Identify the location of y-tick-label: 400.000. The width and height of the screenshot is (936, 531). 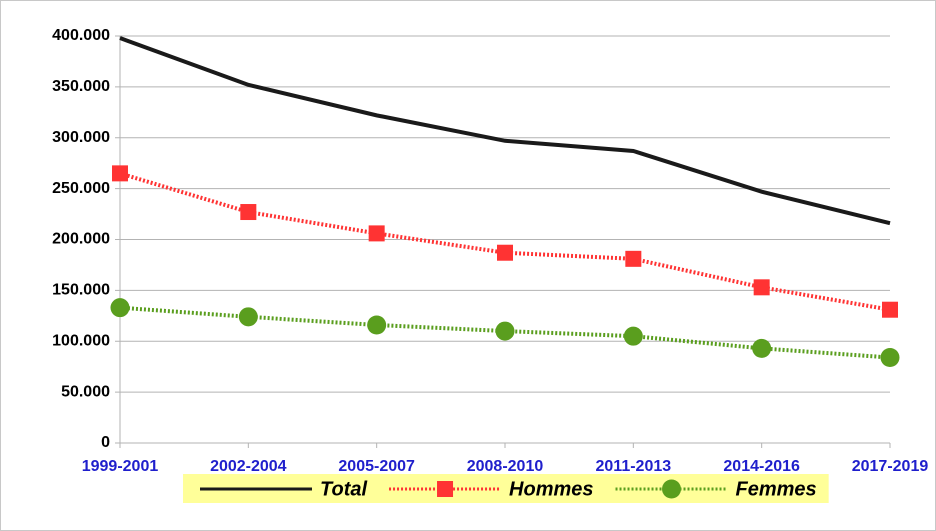
(81, 35).